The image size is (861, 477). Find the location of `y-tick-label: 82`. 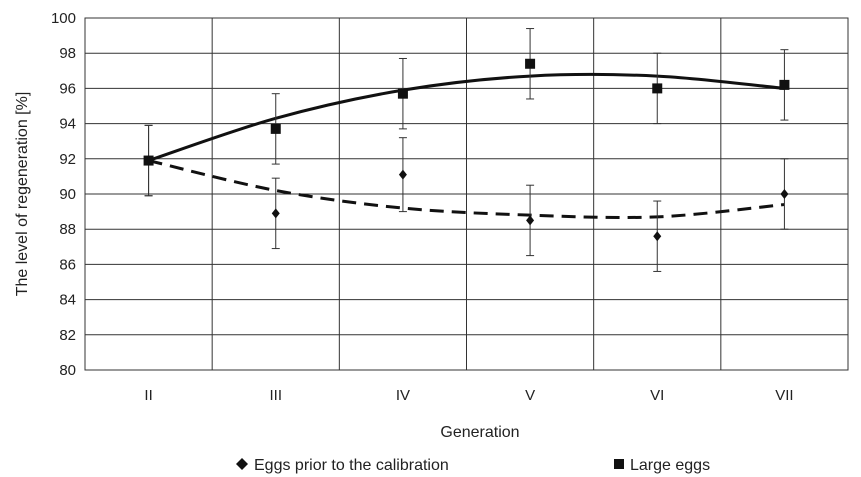

y-tick-label: 82 is located at coordinates (67, 335).